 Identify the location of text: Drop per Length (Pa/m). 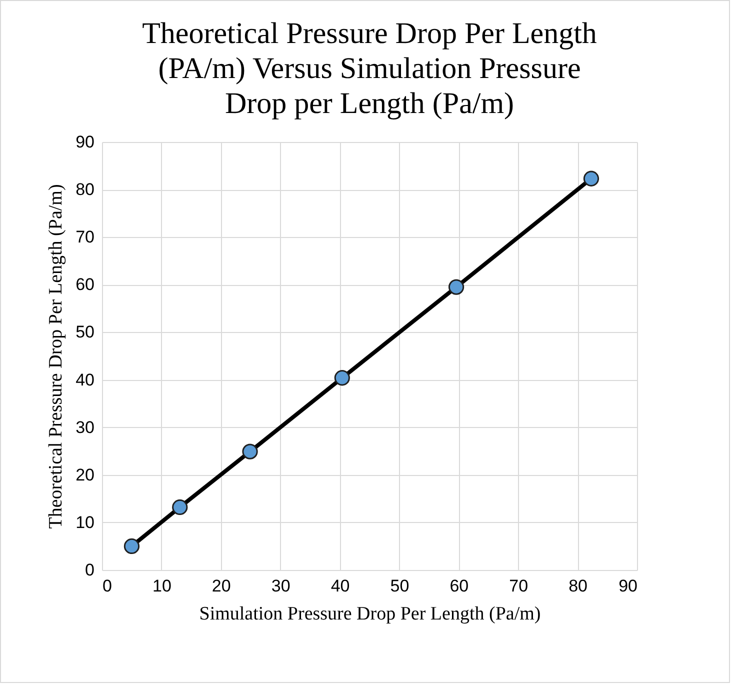
(369, 103).